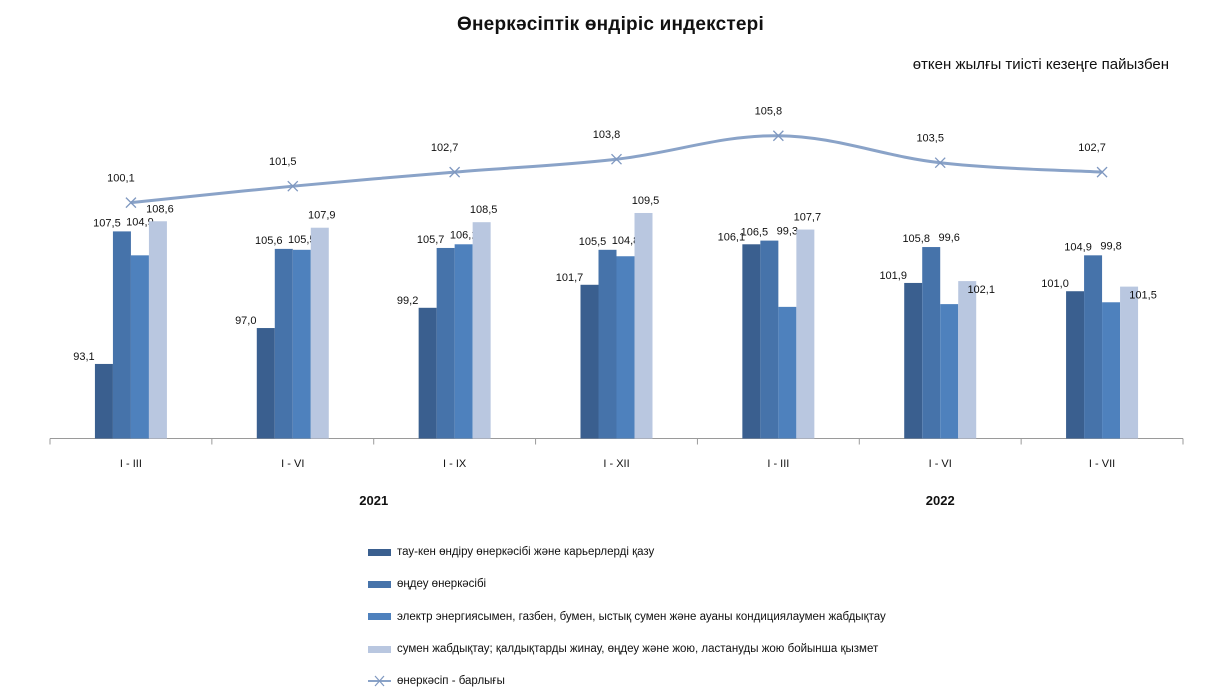 The width and height of the screenshot is (1221, 697). I want to click on line-data-label: 100,1, so click(121, 179).